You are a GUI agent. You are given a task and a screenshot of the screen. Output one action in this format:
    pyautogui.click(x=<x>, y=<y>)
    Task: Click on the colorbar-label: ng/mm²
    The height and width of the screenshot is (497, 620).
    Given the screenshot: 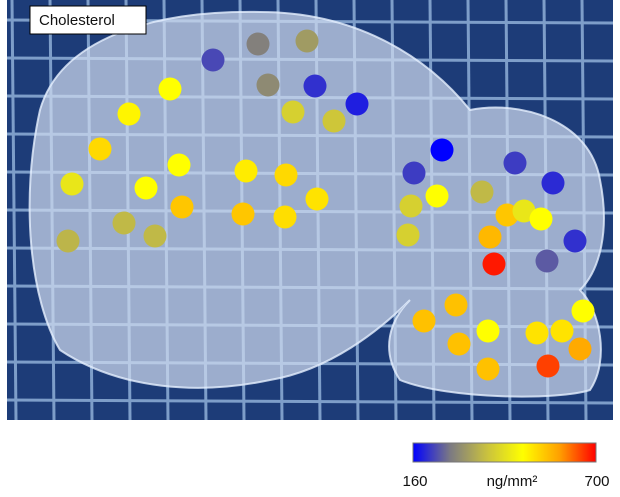 What is the action you would take?
    pyautogui.click(x=512, y=481)
    